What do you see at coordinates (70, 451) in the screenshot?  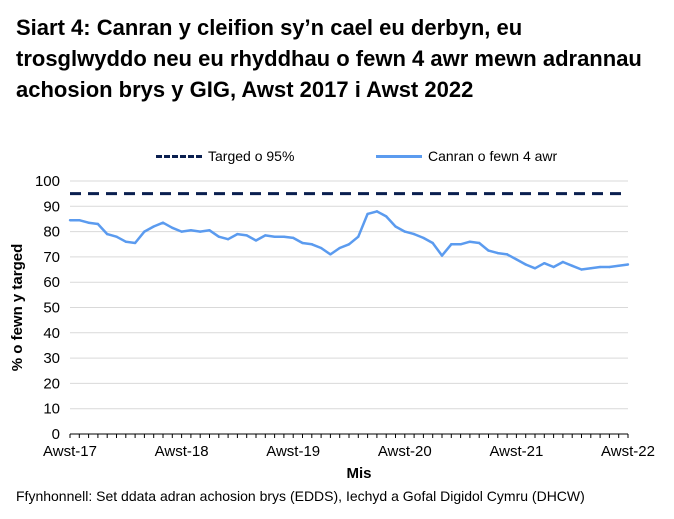 I see `x-tick-label: Awst-17` at bounding box center [70, 451].